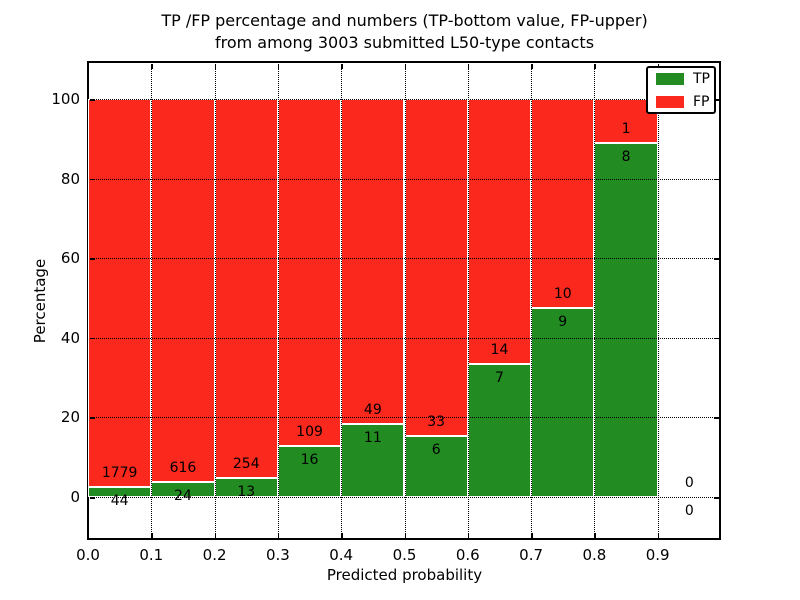 The height and width of the screenshot is (600, 800). Describe the element at coordinates (689, 483) in the screenshot. I see `bar-count-fp: 0` at that location.